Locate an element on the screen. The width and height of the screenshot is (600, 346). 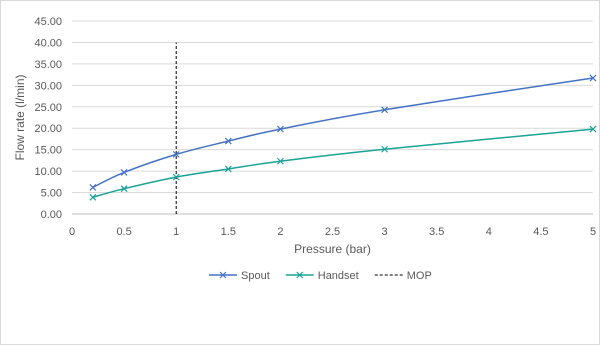
y-tick-label: 30.00 is located at coordinates (48, 86).